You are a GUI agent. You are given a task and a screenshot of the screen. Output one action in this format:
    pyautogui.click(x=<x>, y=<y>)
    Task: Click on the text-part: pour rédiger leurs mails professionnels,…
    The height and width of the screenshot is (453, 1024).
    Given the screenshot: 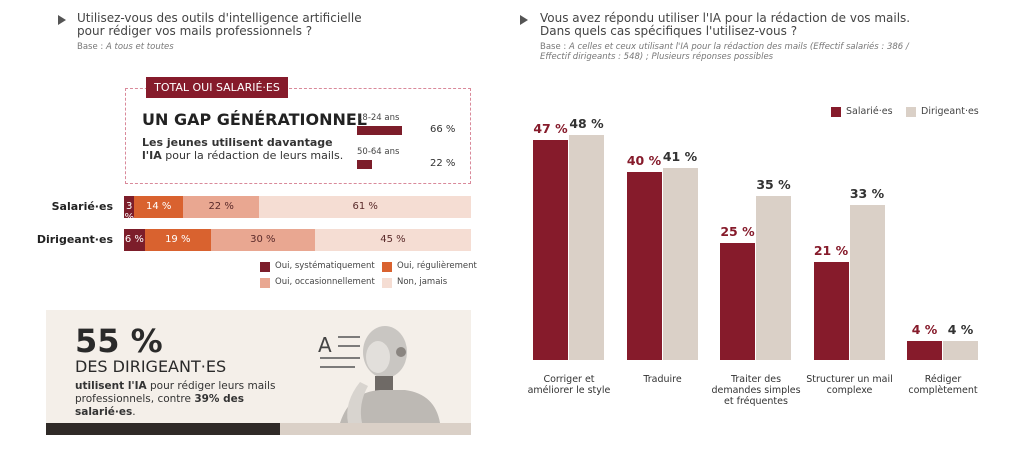 What is the action you would take?
    pyautogui.click(x=175, y=392)
    